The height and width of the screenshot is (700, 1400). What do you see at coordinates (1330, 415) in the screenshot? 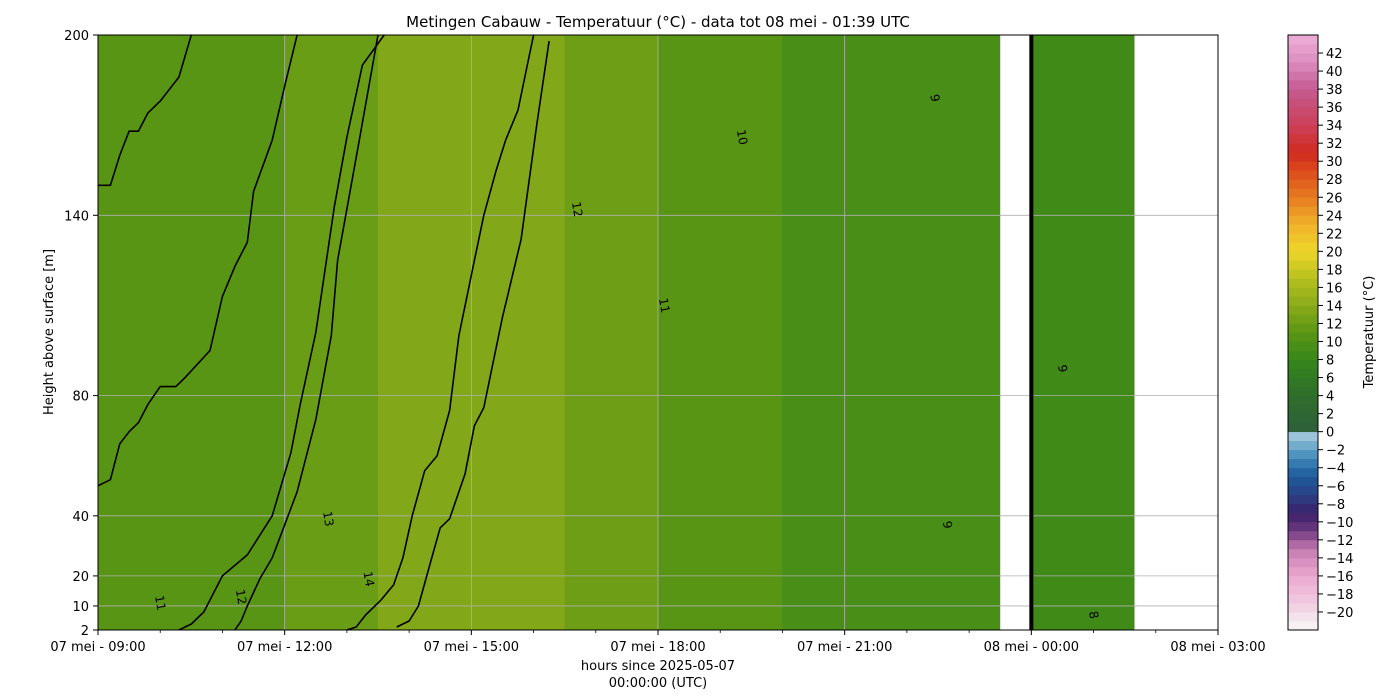
I see `colorbar-tick-label-11: 2` at bounding box center [1330, 415].